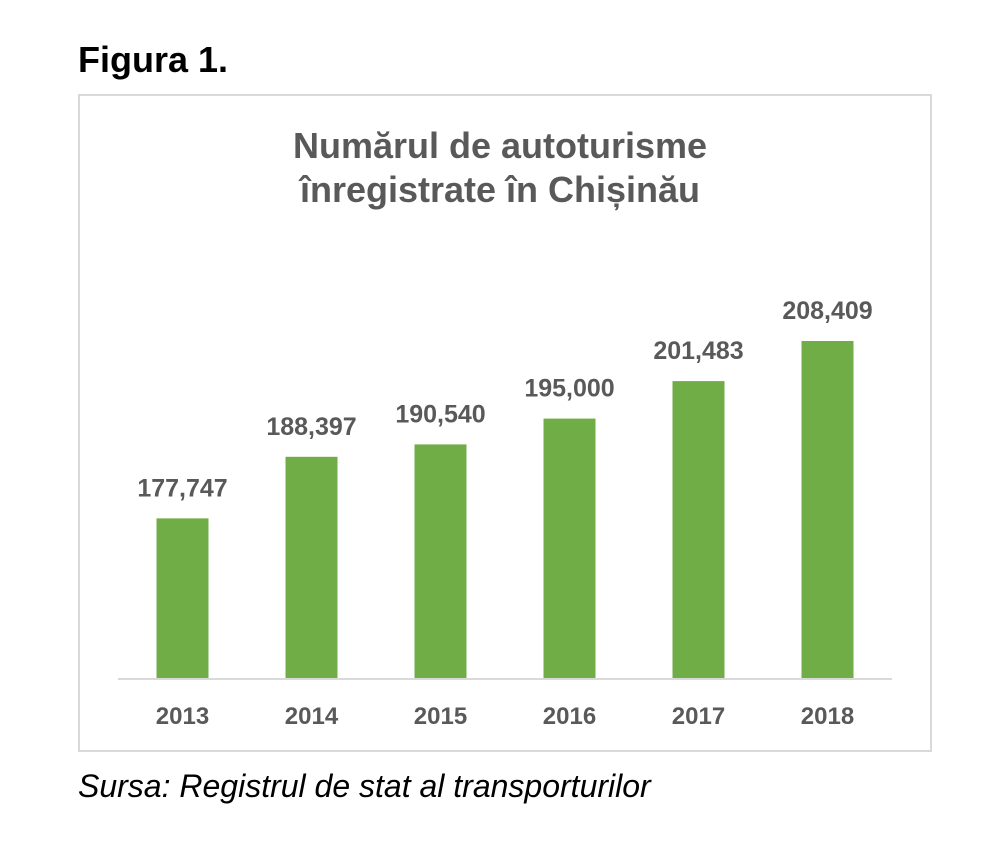 This screenshot has width=1000, height=858. I want to click on x-tick-label-2018: 2018, so click(827, 716).